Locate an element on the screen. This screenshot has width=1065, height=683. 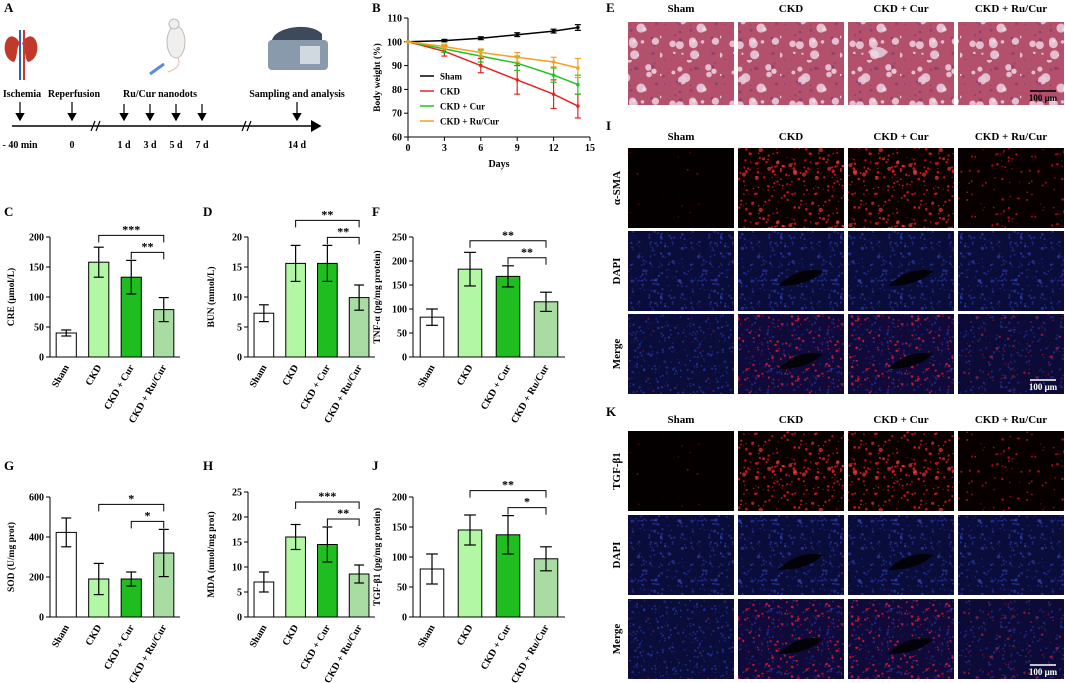
panel-label: K is located at coordinates (611, 411).